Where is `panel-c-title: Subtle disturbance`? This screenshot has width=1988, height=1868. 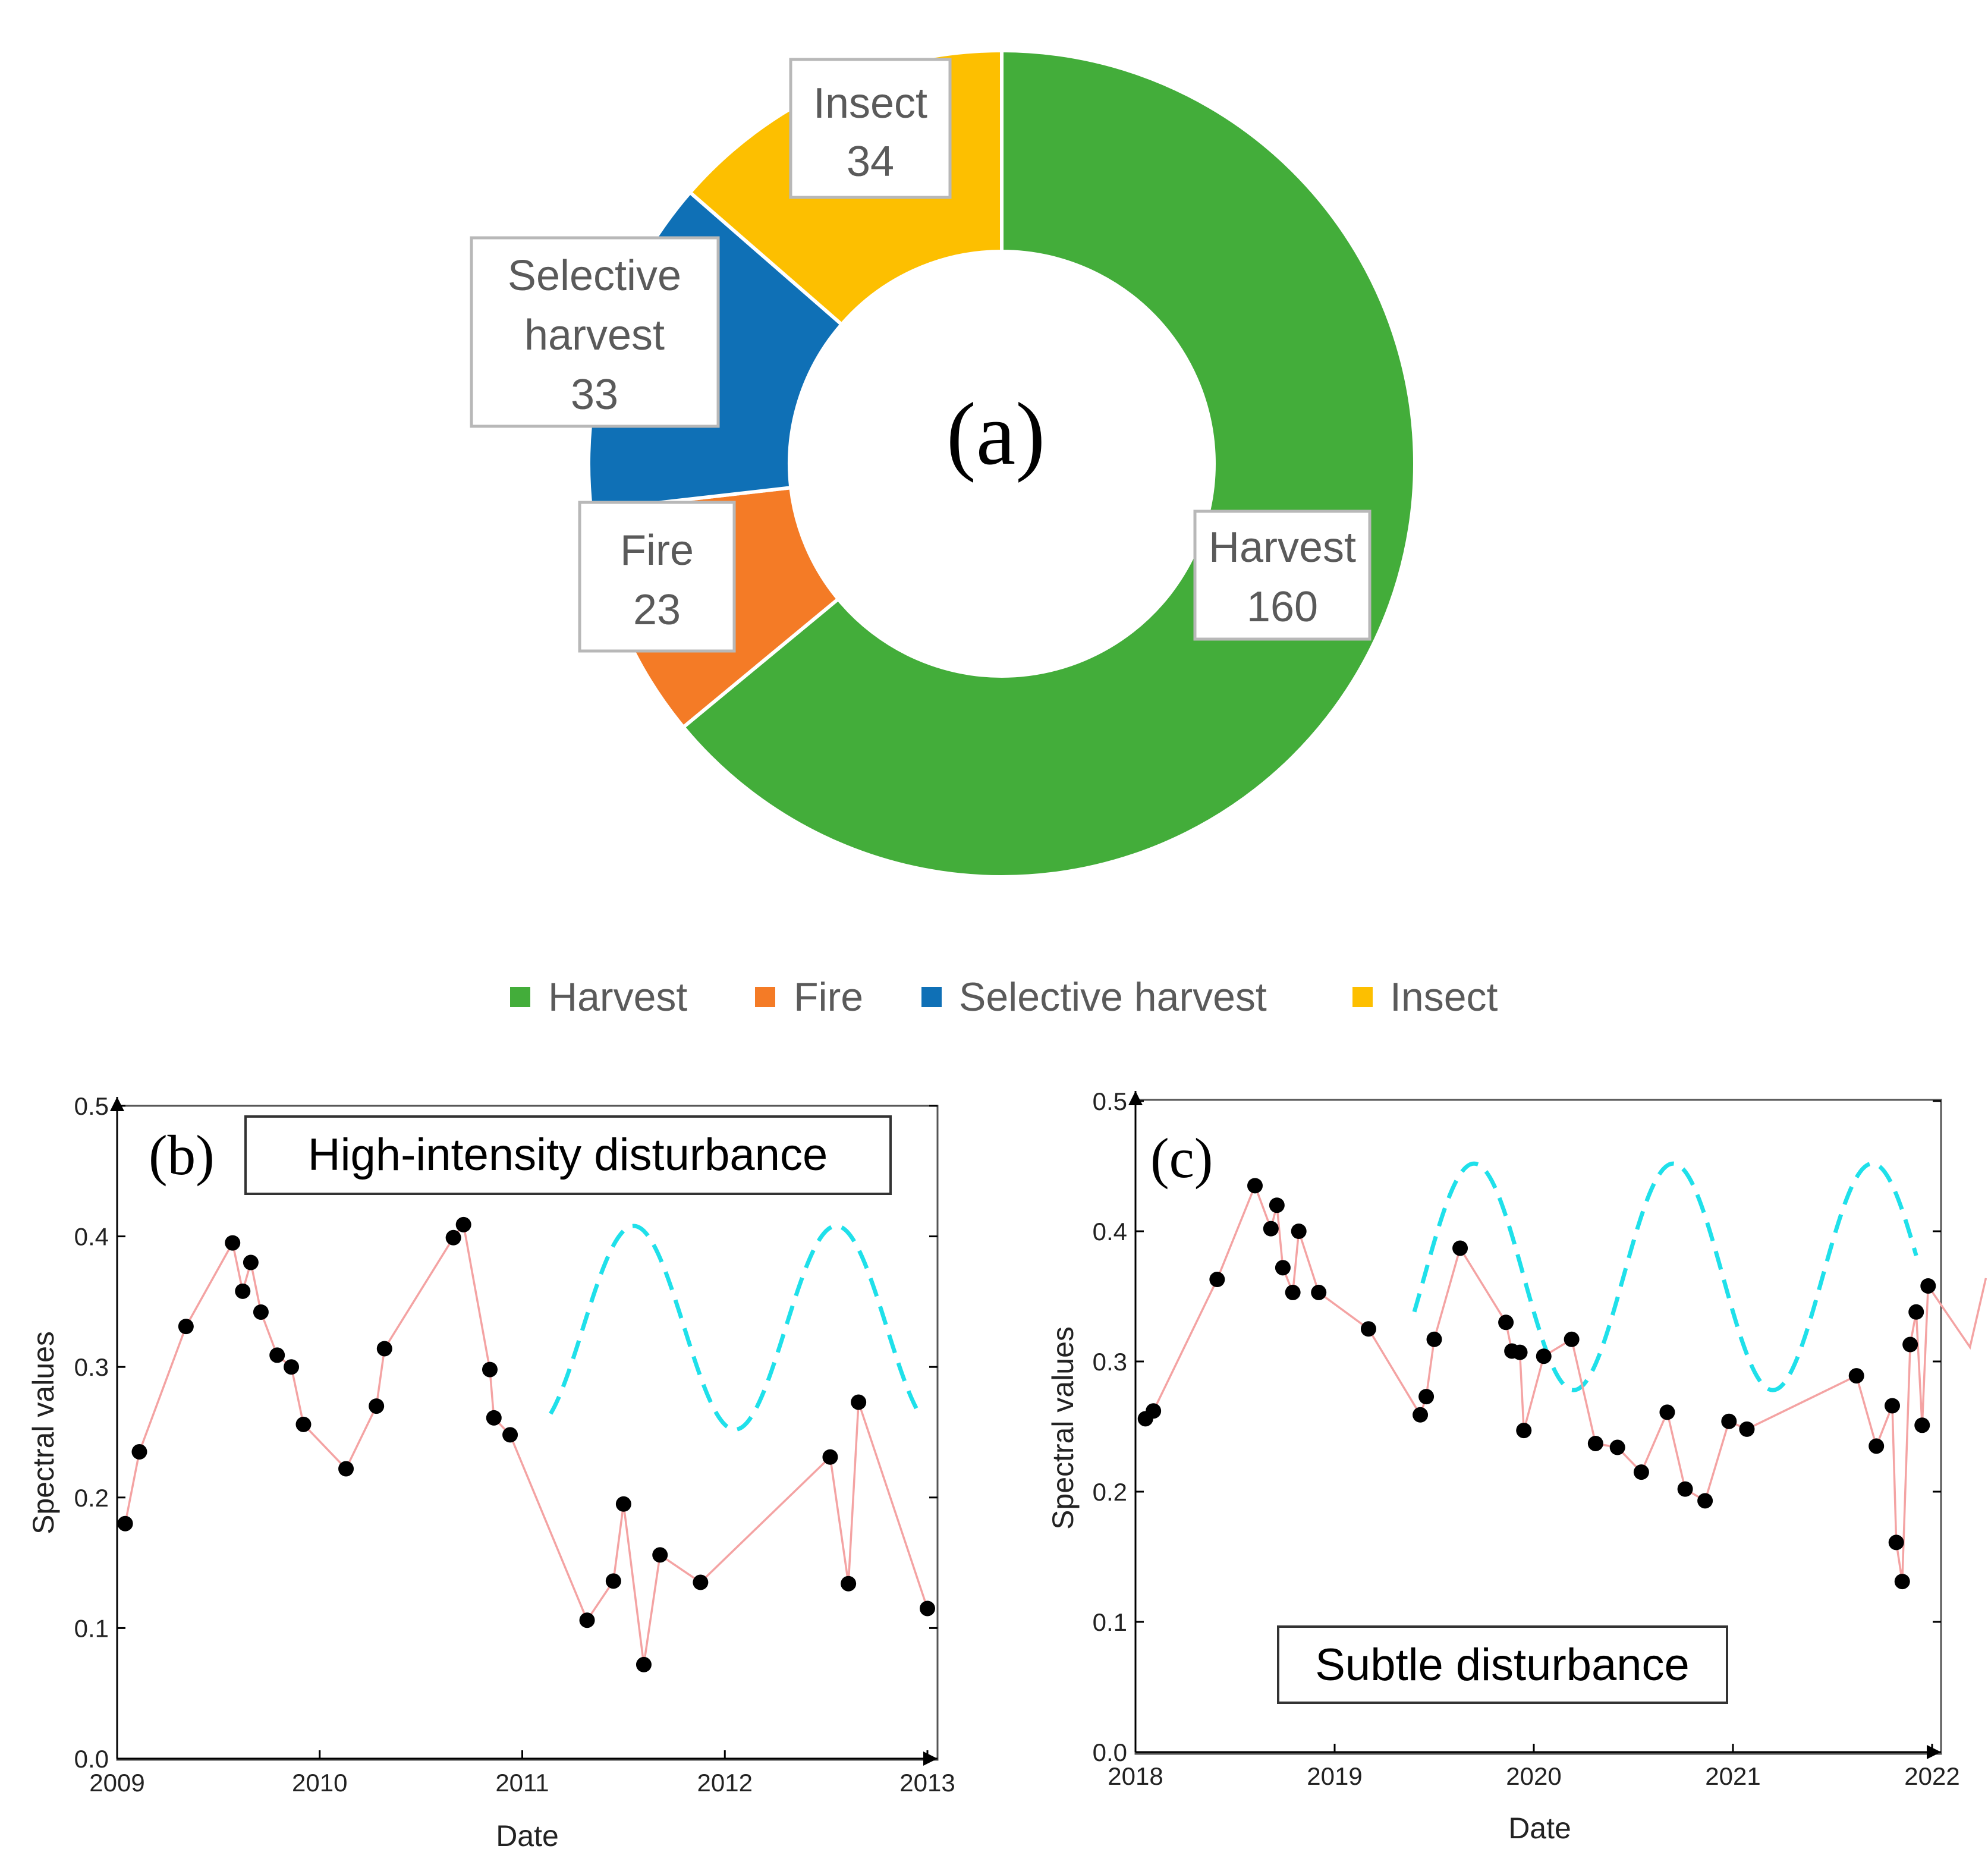
panel-c-title: Subtle disturbance is located at coordinates (1502, 1665).